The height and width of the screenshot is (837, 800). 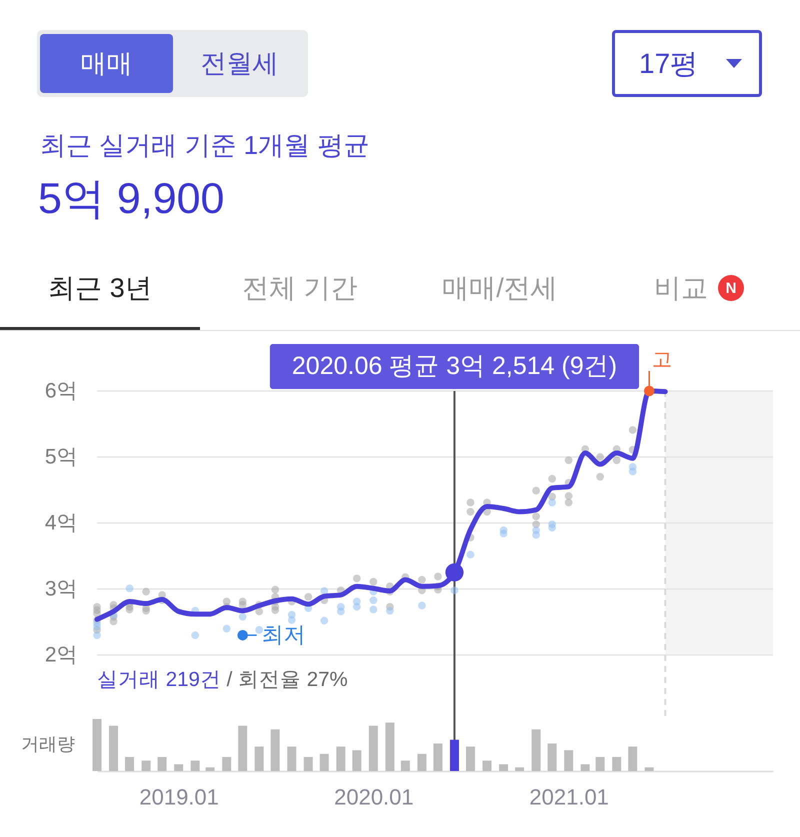 I want to click on ref-line-label: 2020.06 평균 3억 2,514 (9건), so click(x=455, y=366).